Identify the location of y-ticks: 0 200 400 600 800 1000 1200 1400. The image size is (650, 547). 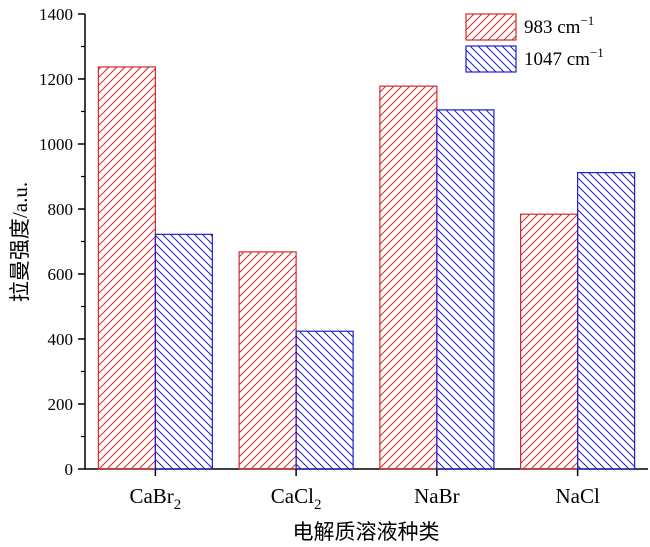
(62, 242).